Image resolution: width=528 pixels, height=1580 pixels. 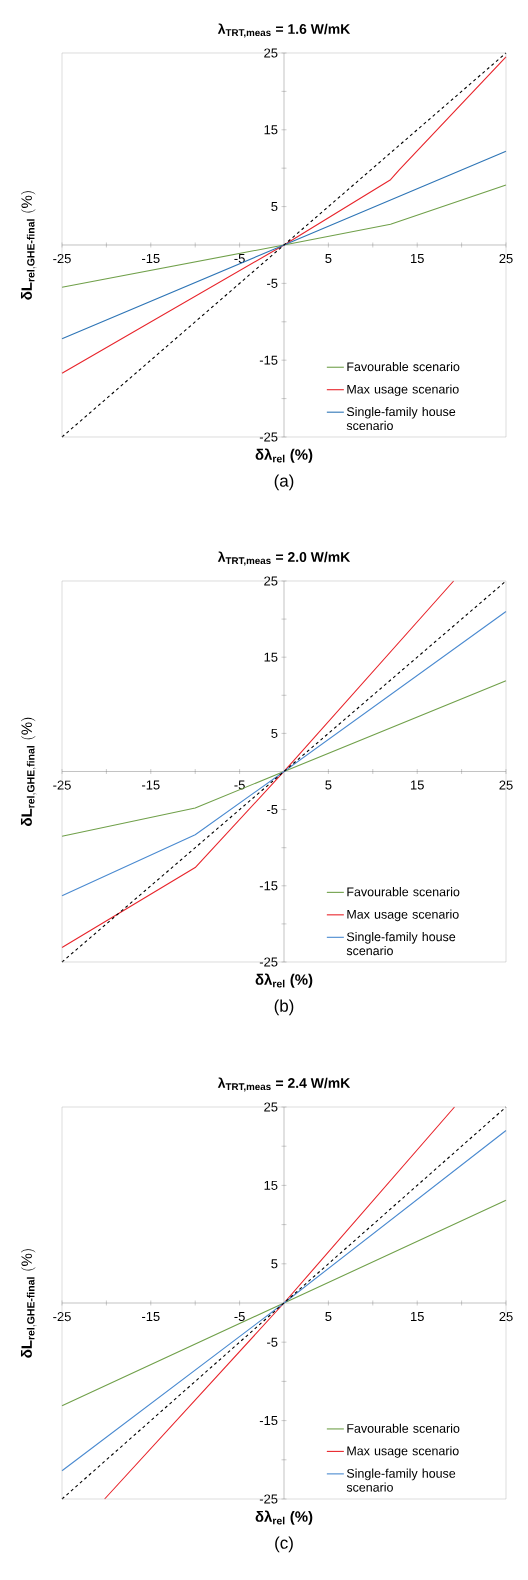 What do you see at coordinates (284, 1084) in the screenshot?
I see `chart-title: λ$_{TRT,meas}$ = 2.4 W/mK` at bounding box center [284, 1084].